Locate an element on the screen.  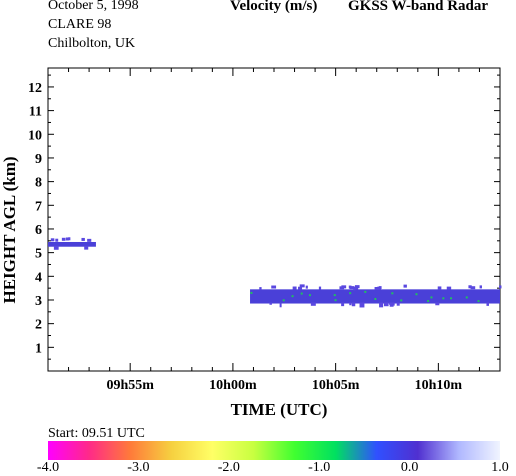
colorbar is located at coordinates (274, 450).